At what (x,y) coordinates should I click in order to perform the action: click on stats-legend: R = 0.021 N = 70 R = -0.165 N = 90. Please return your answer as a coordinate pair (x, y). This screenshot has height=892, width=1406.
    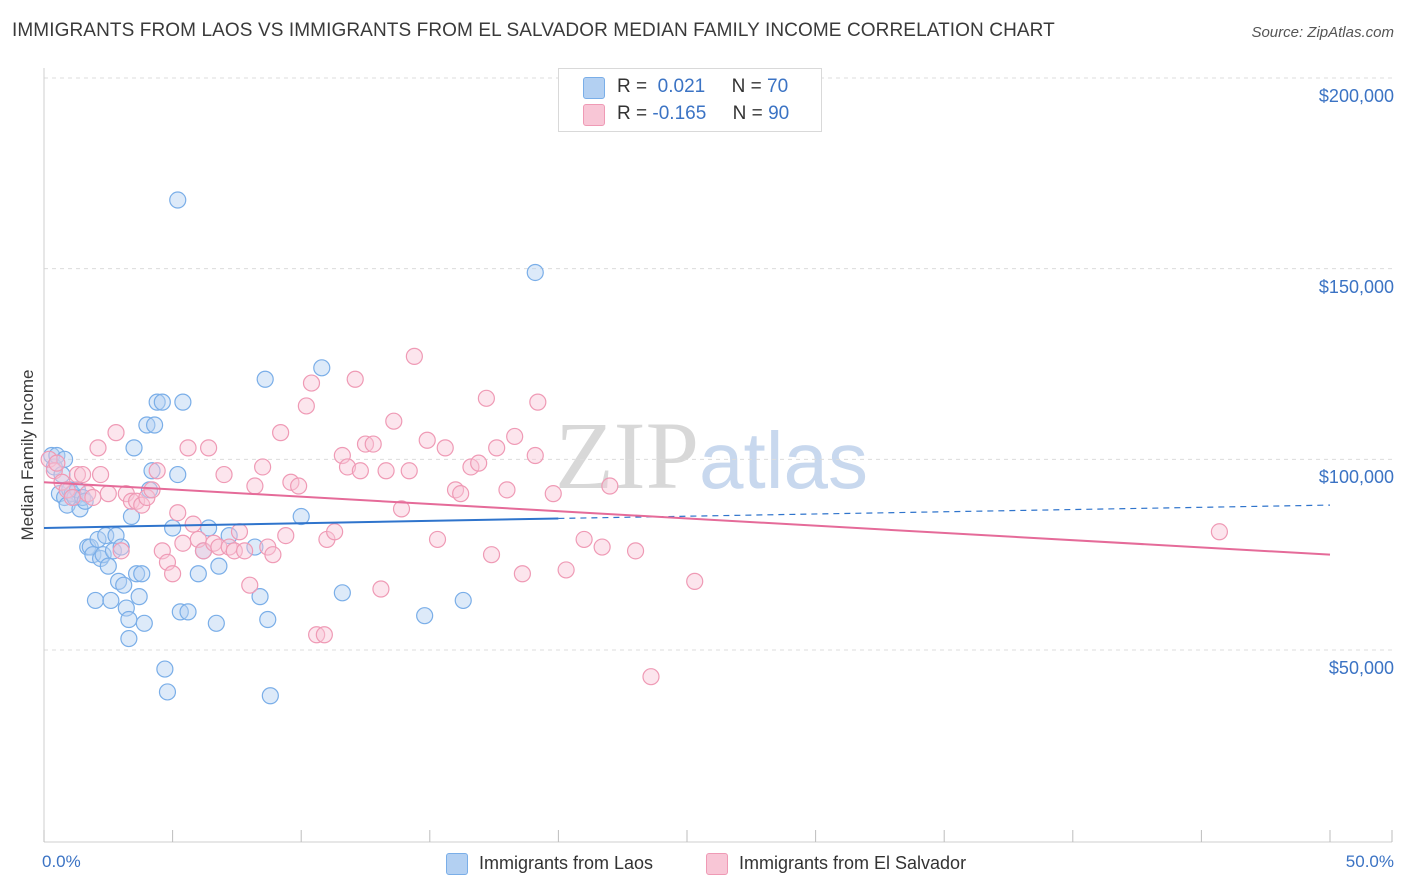
    Looking at the image, I should click on (690, 100).